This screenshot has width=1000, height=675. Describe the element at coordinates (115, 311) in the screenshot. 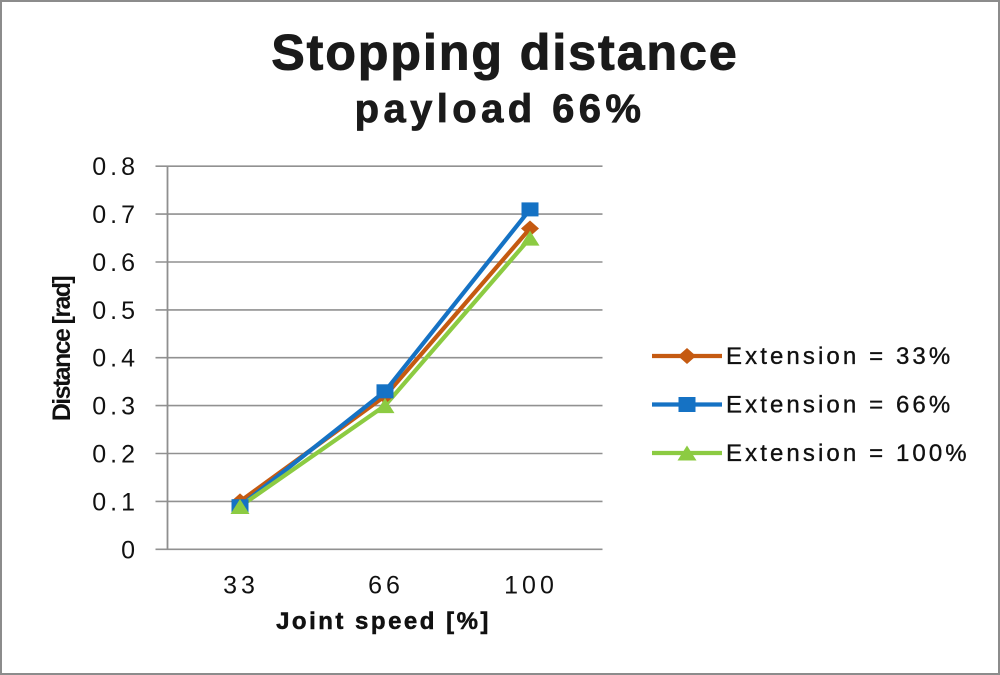

I see `svg-text: 0.5` at that location.